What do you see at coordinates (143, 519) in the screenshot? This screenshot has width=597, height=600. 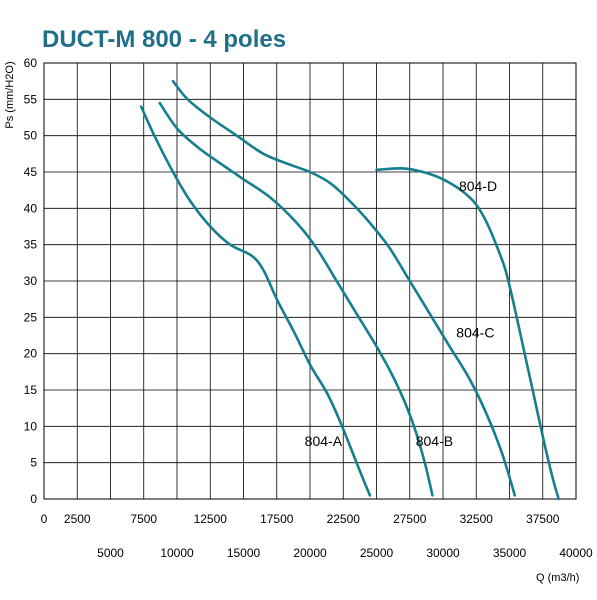 I see `x-tick-label-upper: 7500` at bounding box center [143, 519].